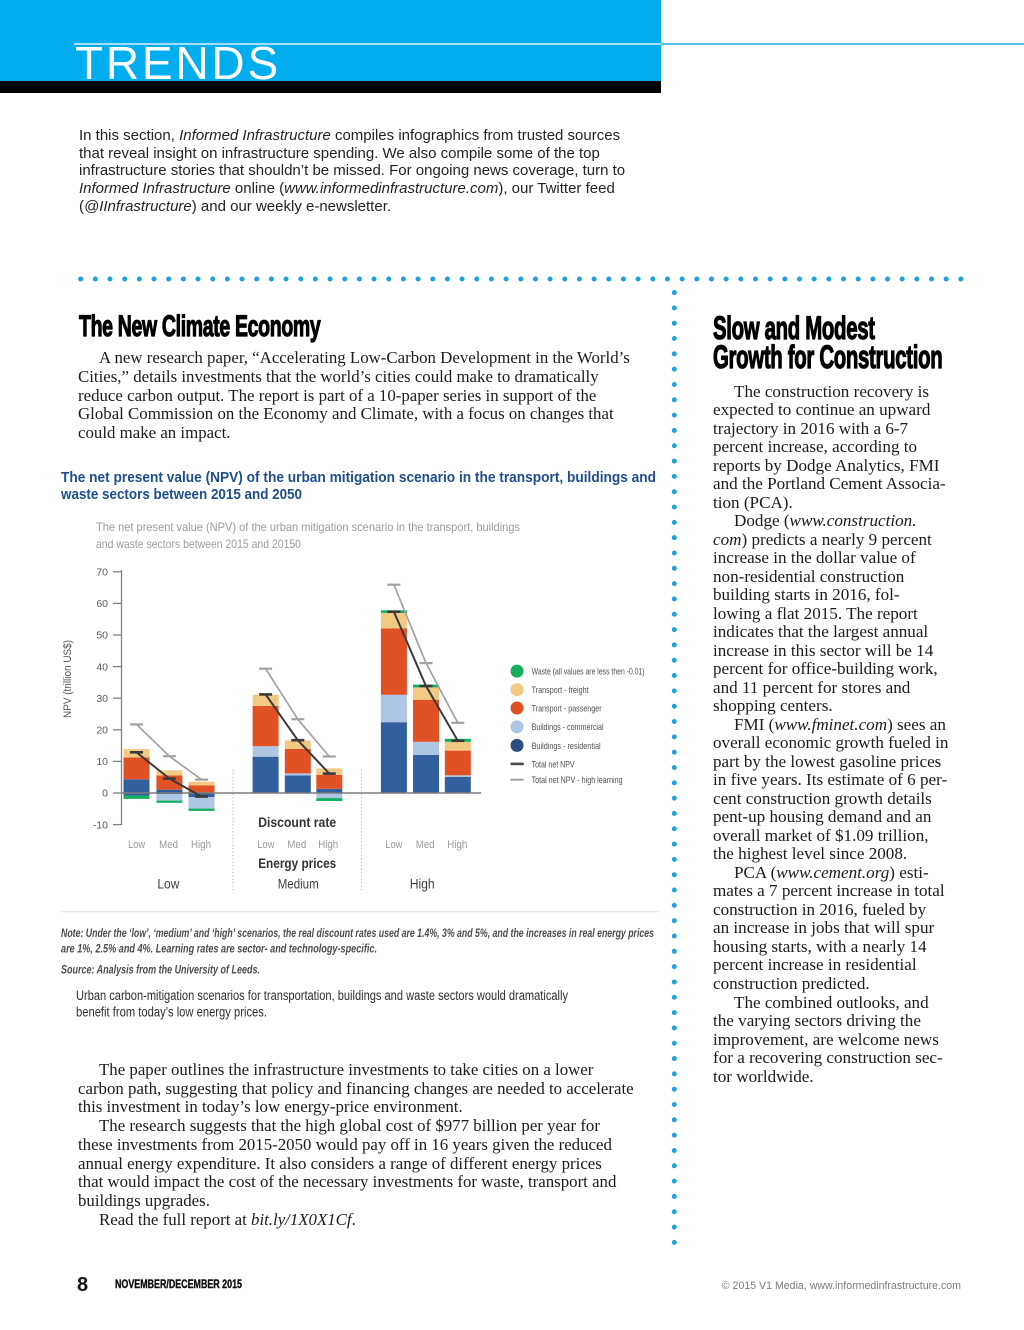 This screenshot has height=1330, width=1024. Describe the element at coordinates (102, 731) in the screenshot. I see `svg-text: 20` at that location.